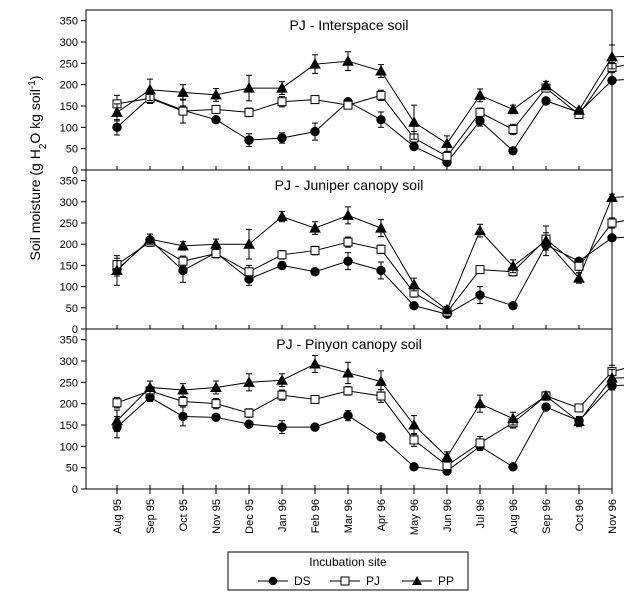 The height and width of the screenshot is (594, 624). What do you see at coordinates (273, 581) in the screenshot?
I see `legend-marker` at bounding box center [273, 581].